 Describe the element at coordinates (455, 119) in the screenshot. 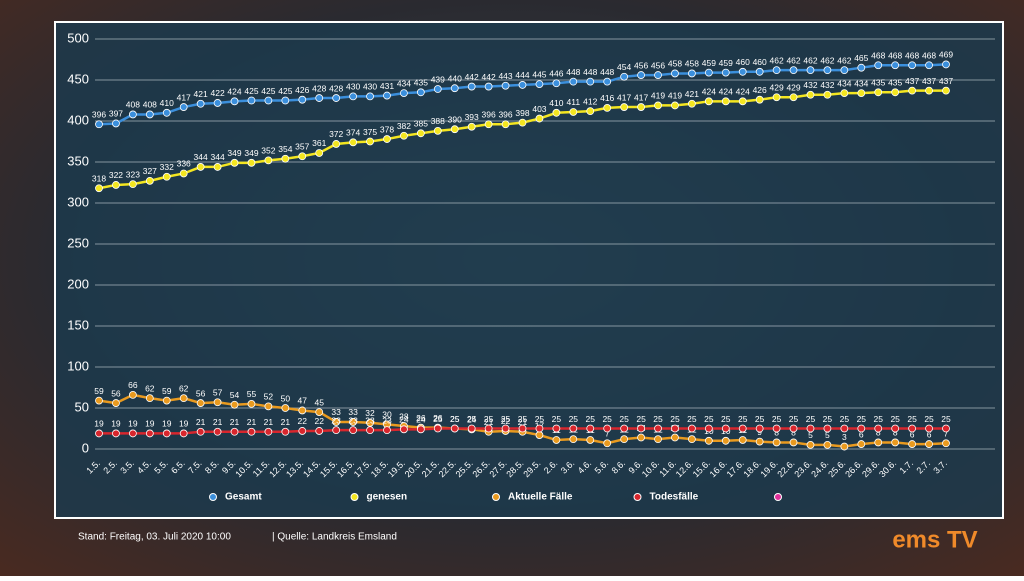

I see `data-label: 390` at that location.